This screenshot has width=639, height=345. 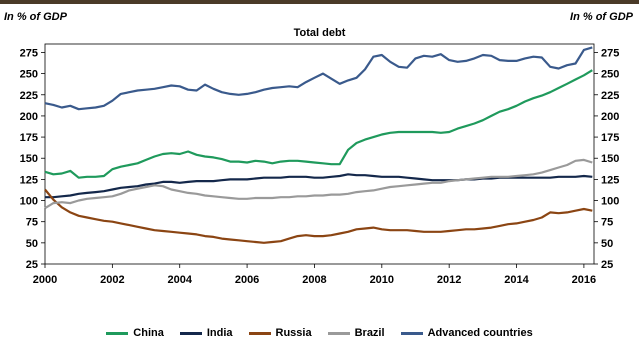 I want to click on y-tick-label-left: 150, so click(x=29, y=159).